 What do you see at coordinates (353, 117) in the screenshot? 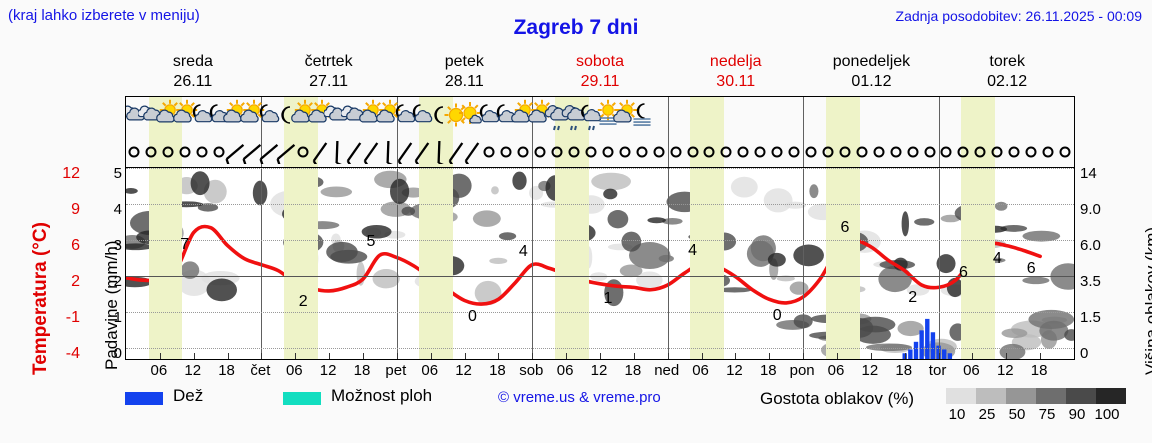
I see `cloudy-icon` at bounding box center [353, 117].